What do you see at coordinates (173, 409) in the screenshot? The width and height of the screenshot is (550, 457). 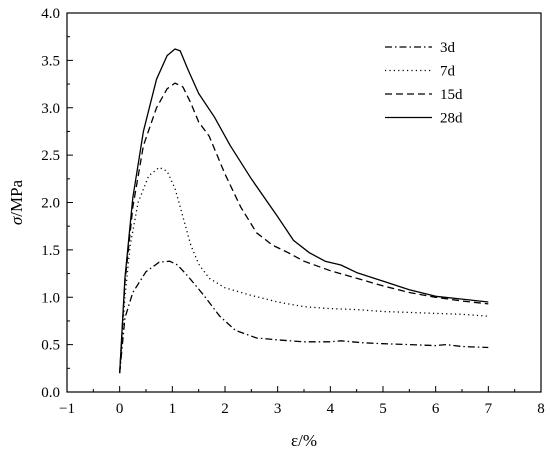 I see `x-tick-label: 1` at bounding box center [173, 409].